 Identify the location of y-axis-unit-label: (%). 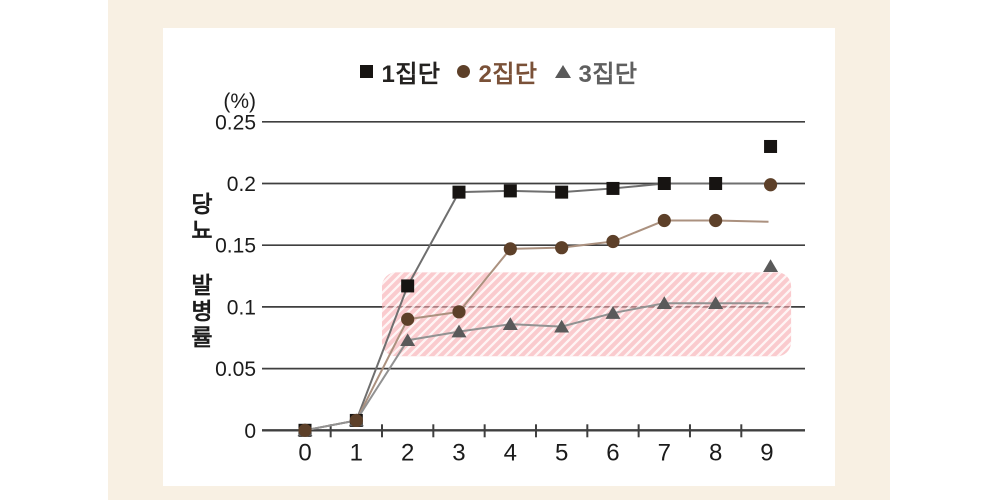
(239, 101).